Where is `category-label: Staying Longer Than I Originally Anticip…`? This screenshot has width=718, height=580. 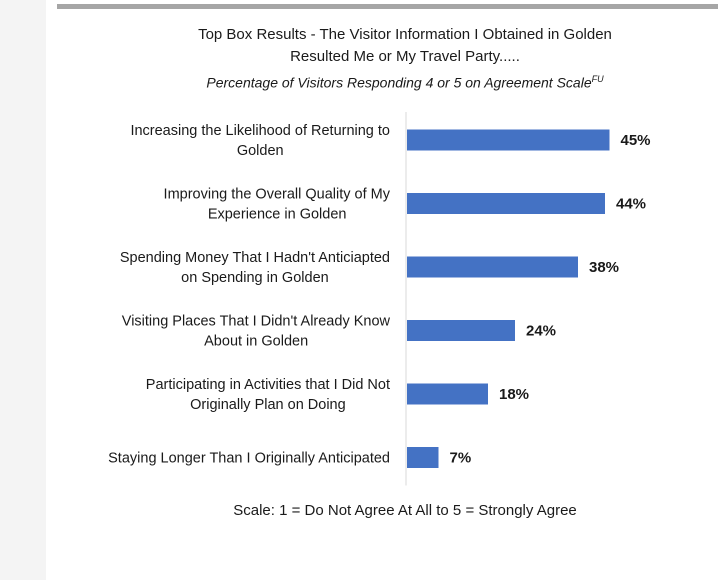 category-label: Staying Longer Than I Originally Anticip… is located at coordinates (249, 459).